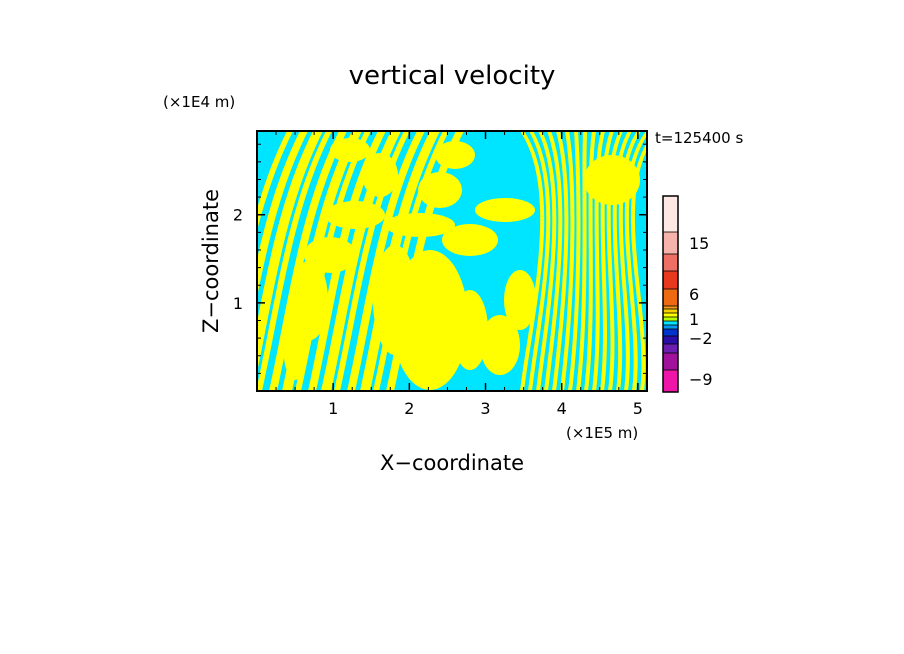 The height and width of the screenshot is (654, 904). Describe the element at coordinates (602, 433) in the screenshot. I see `x-axis-unit: (×1E5 m)` at that location.